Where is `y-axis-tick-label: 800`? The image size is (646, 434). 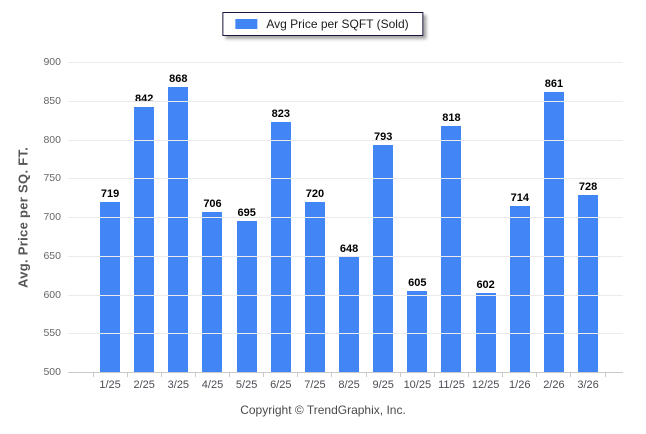
y-axis-tick-label: 800 is located at coordinates (52, 139).